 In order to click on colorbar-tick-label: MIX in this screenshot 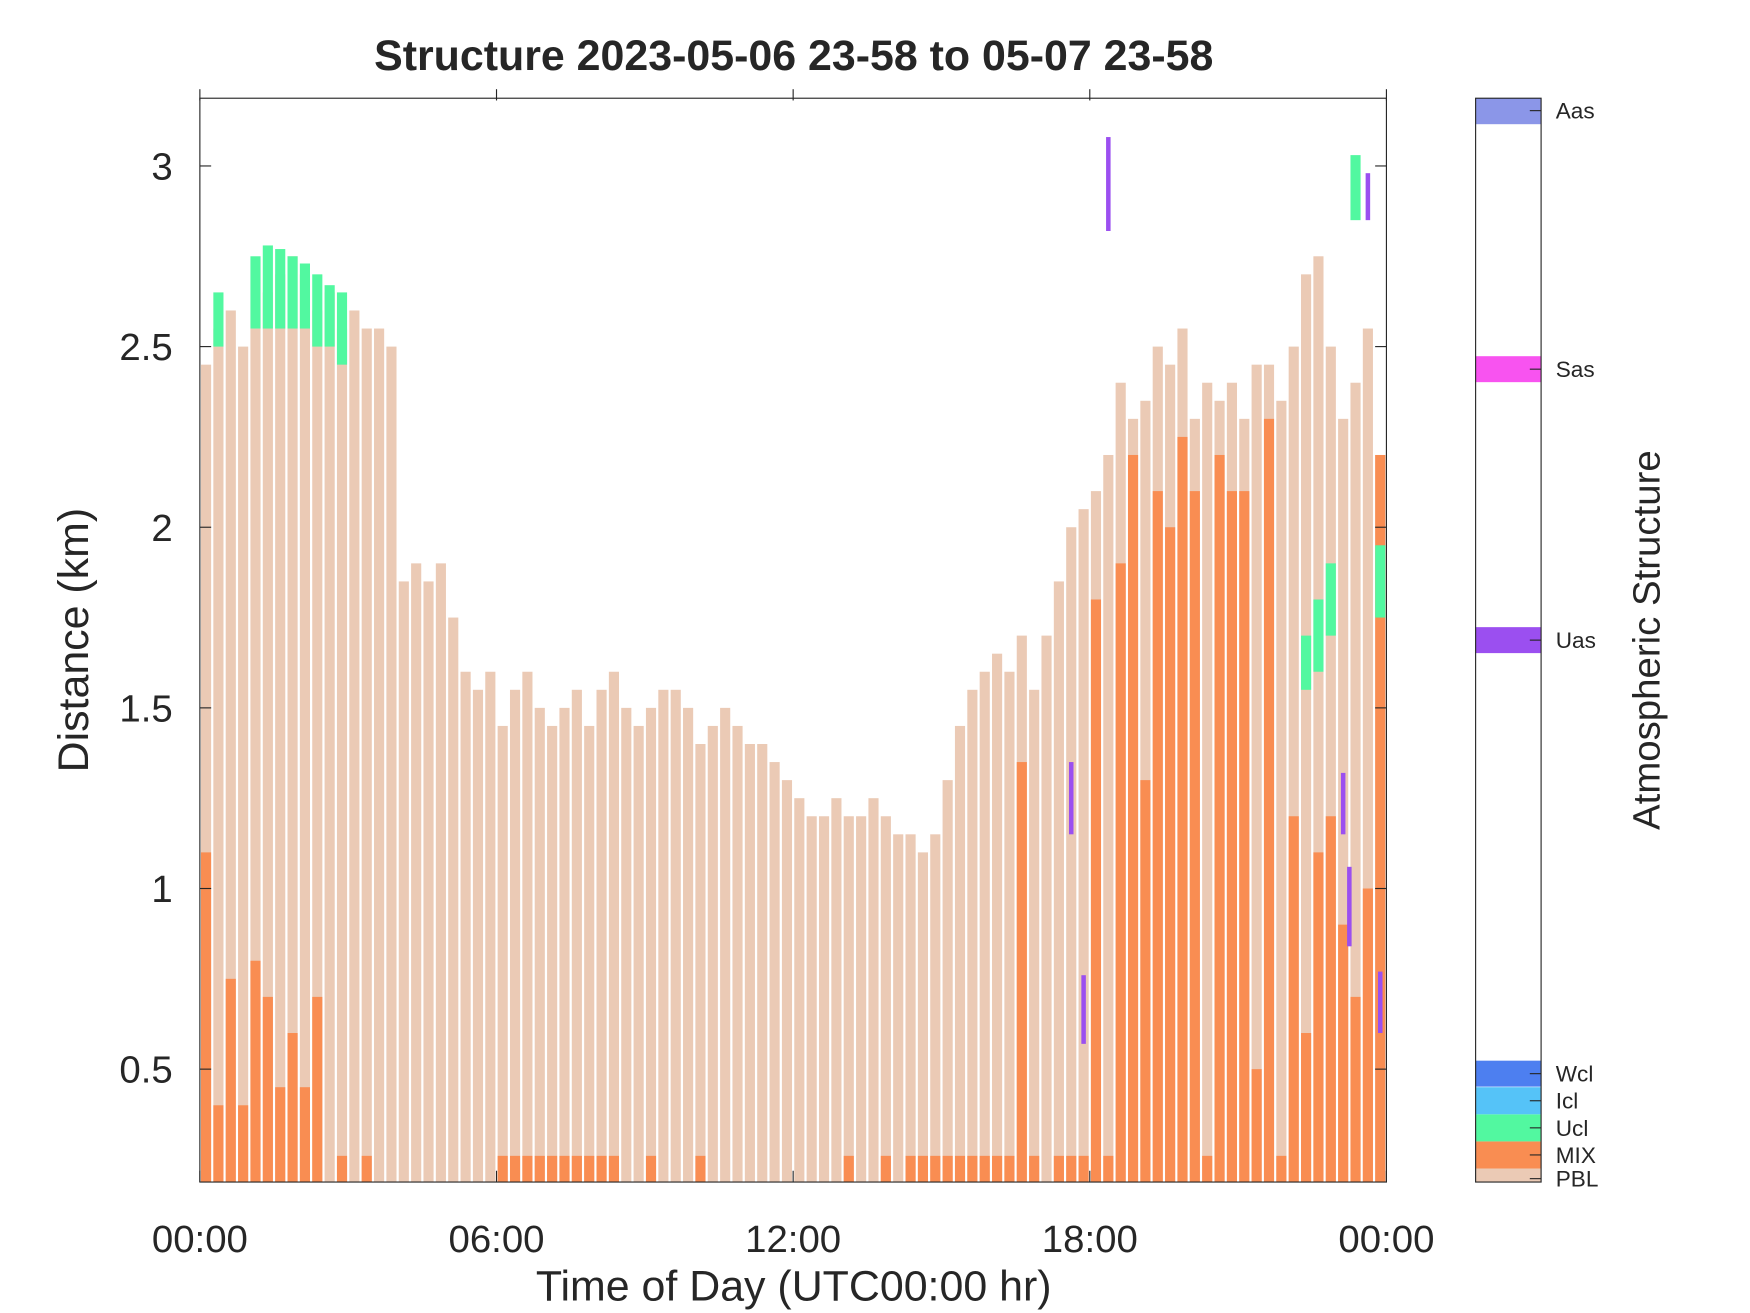, I will do `click(1576, 1155)`.